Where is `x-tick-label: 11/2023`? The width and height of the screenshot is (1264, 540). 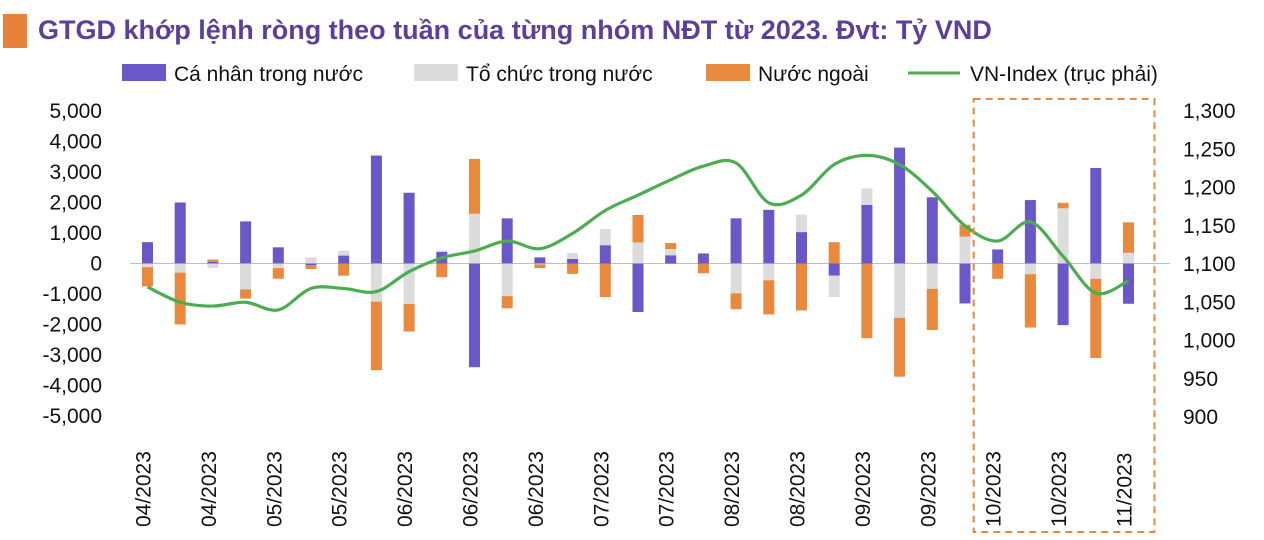 x-tick-label: 11/2023 is located at coordinates (1125, 490).